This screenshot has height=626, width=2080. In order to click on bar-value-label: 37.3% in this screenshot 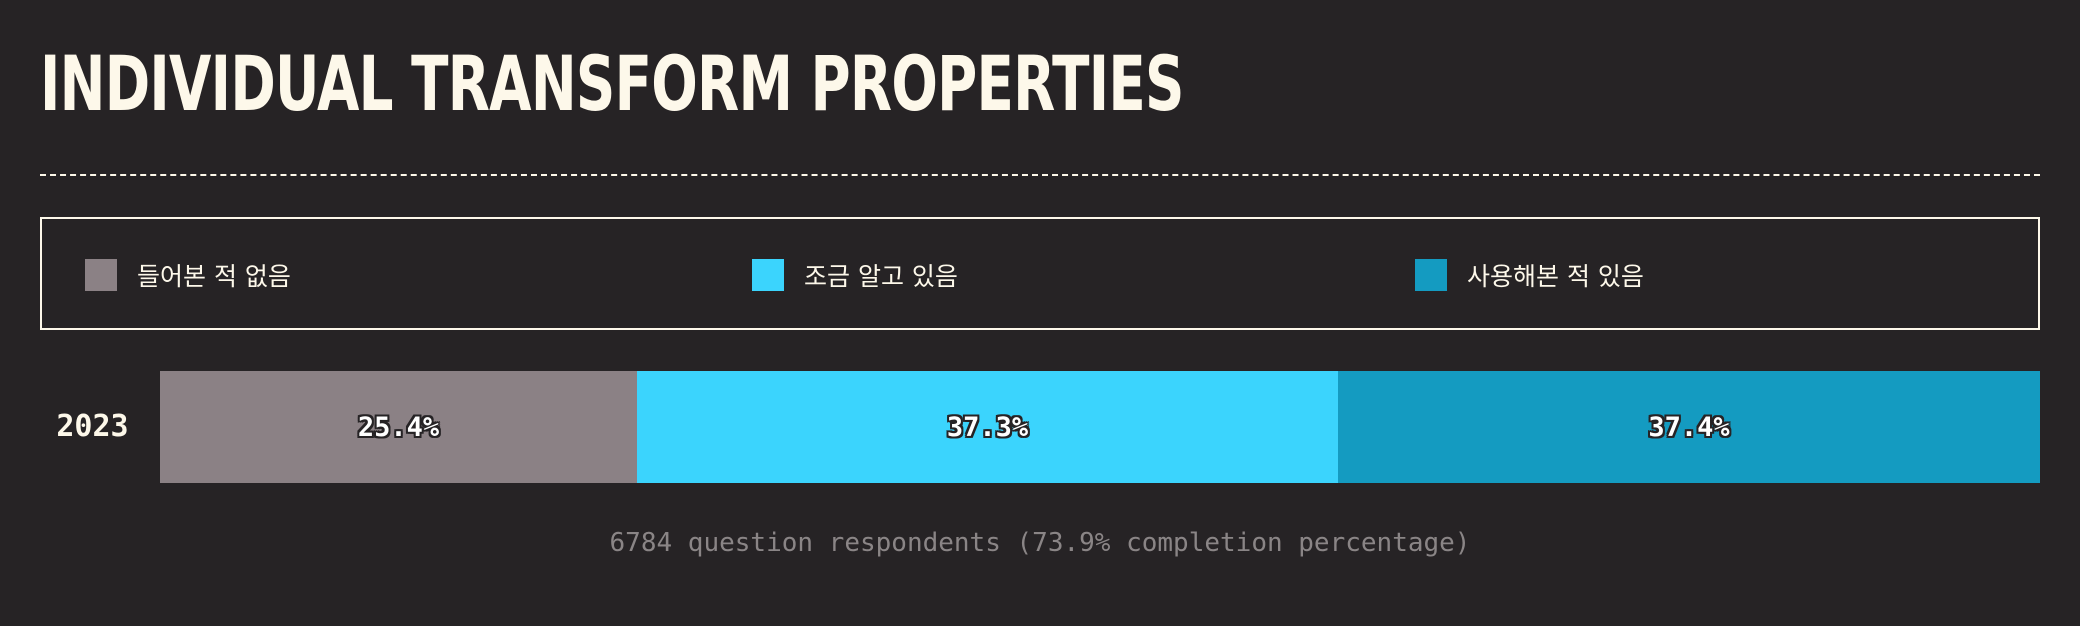, I will do `click(987, 427)`.